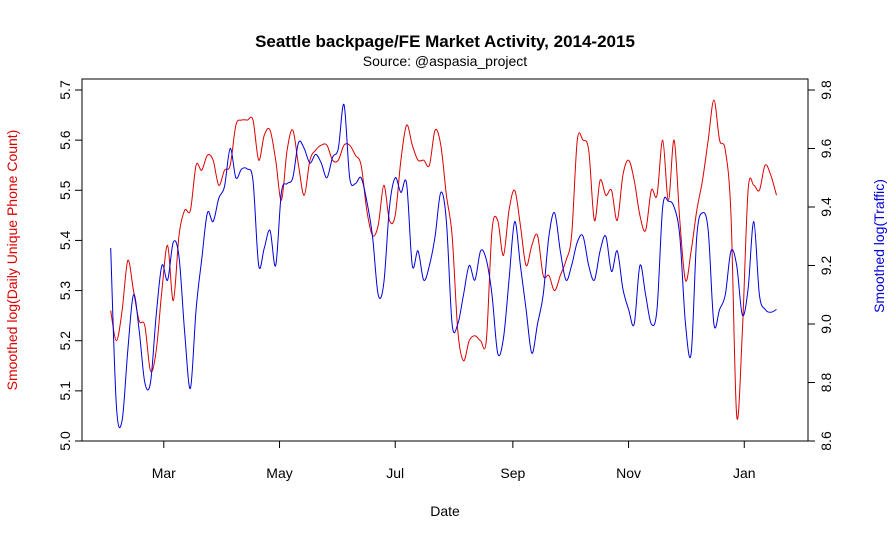  Describe the element at coordinates (826, 149) in the screenshot. I see `y-right-tick-label: 9.6` at that location.